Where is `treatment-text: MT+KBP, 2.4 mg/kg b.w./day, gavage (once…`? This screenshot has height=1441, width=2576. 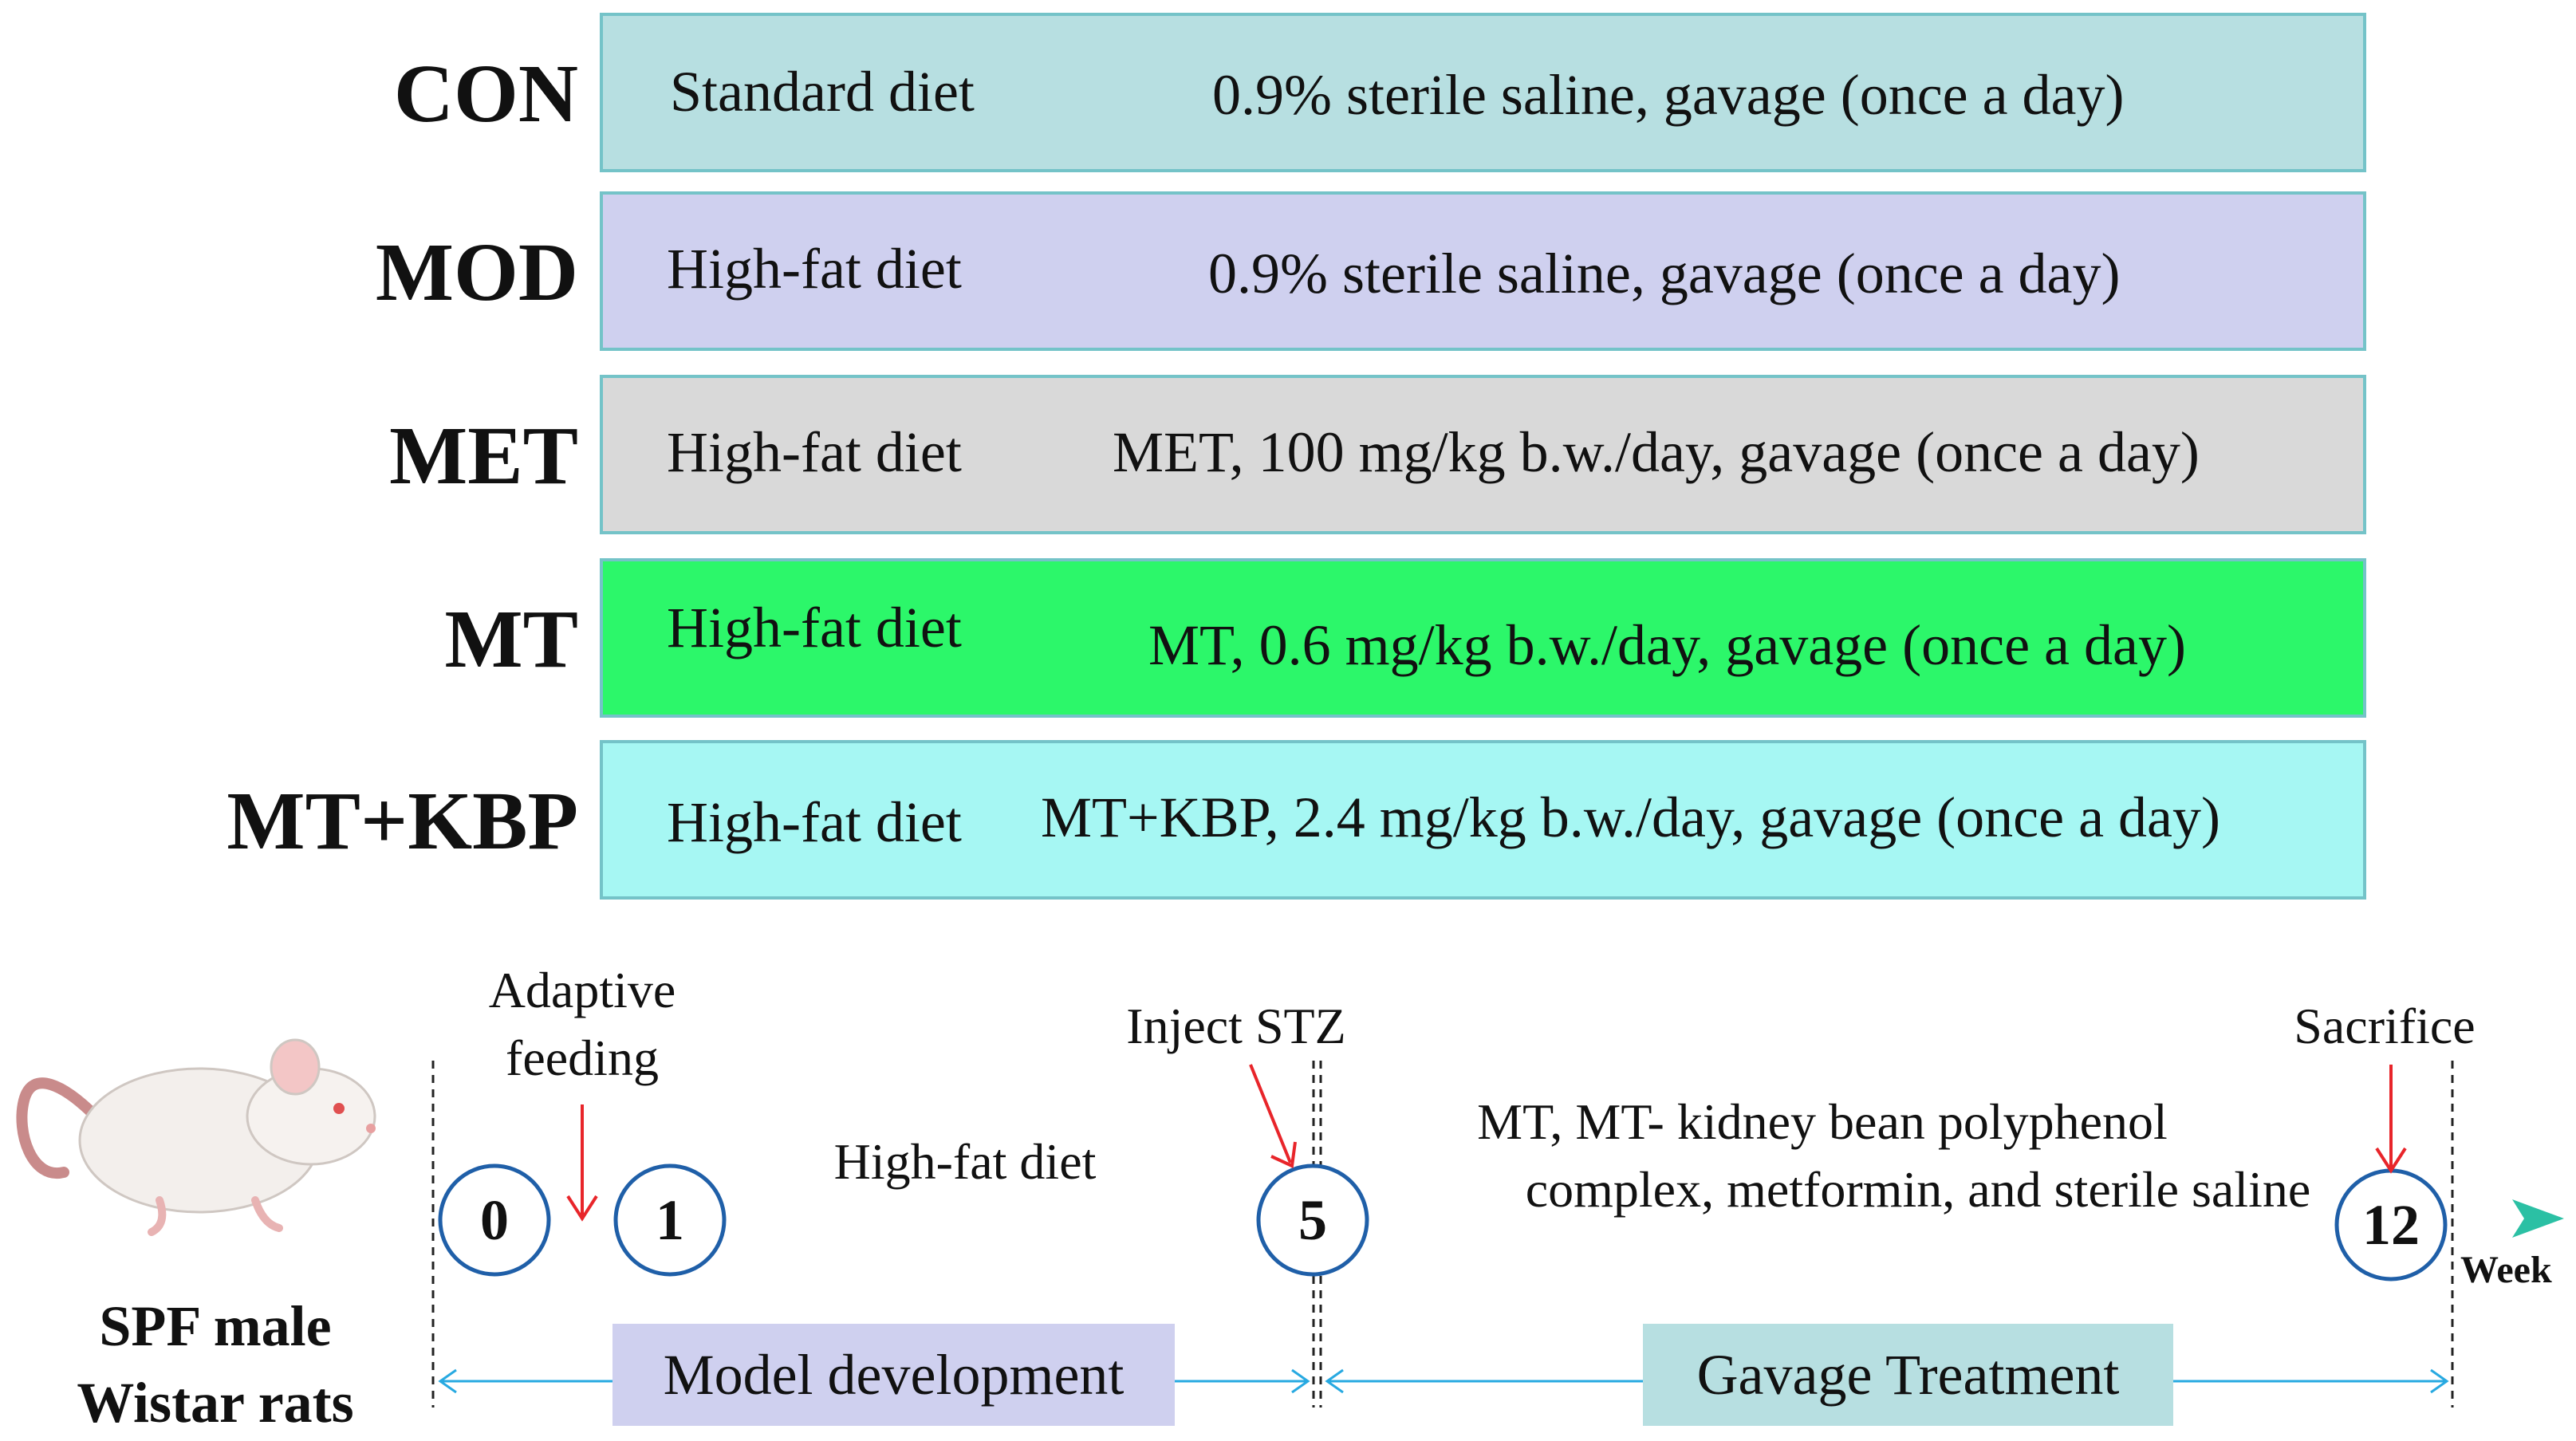
treatment-text: MT+KBP, 2.4 mg/kg b.w./day, gavage (once… is located at coordinates (1630, 817).